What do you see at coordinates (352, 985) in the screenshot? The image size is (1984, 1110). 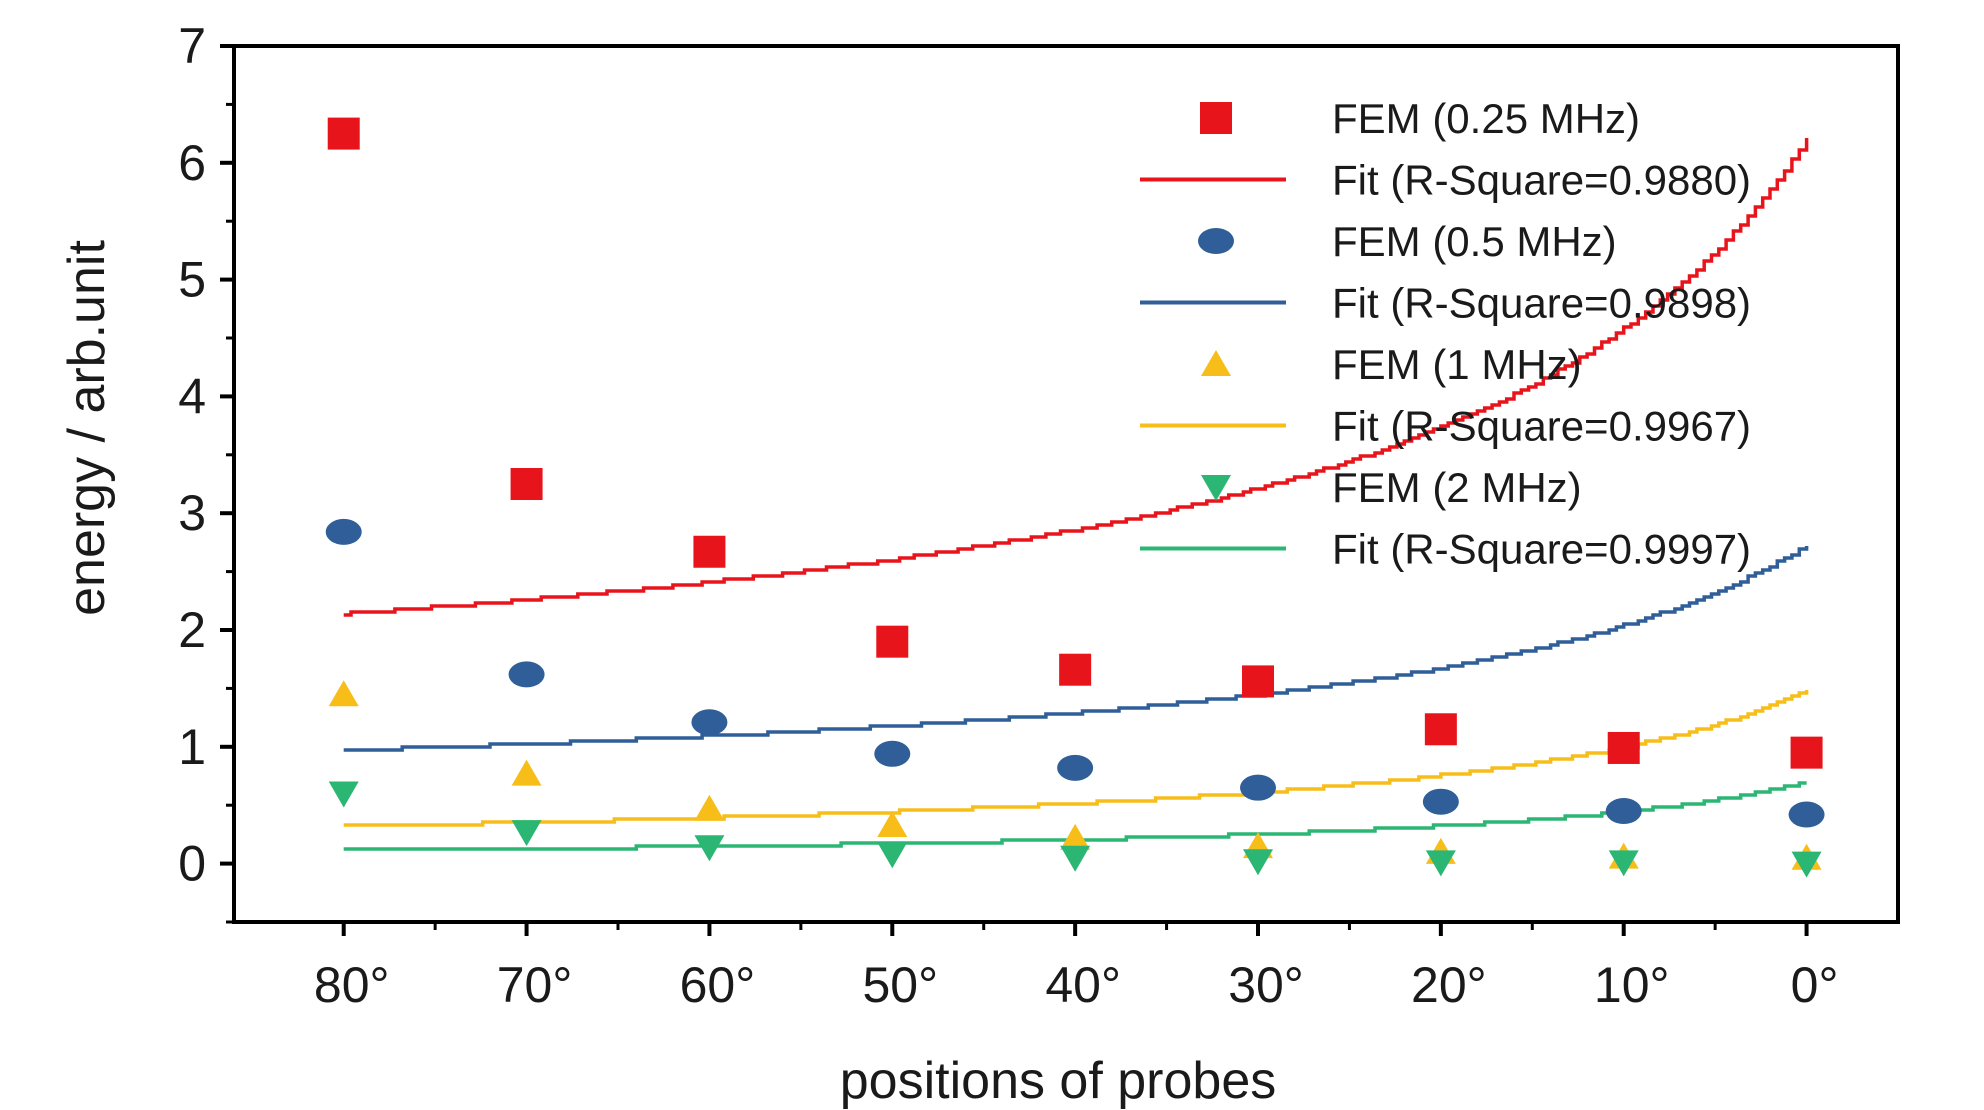 I see `x-tick-label: 80°` at bounding box center [352, 985].